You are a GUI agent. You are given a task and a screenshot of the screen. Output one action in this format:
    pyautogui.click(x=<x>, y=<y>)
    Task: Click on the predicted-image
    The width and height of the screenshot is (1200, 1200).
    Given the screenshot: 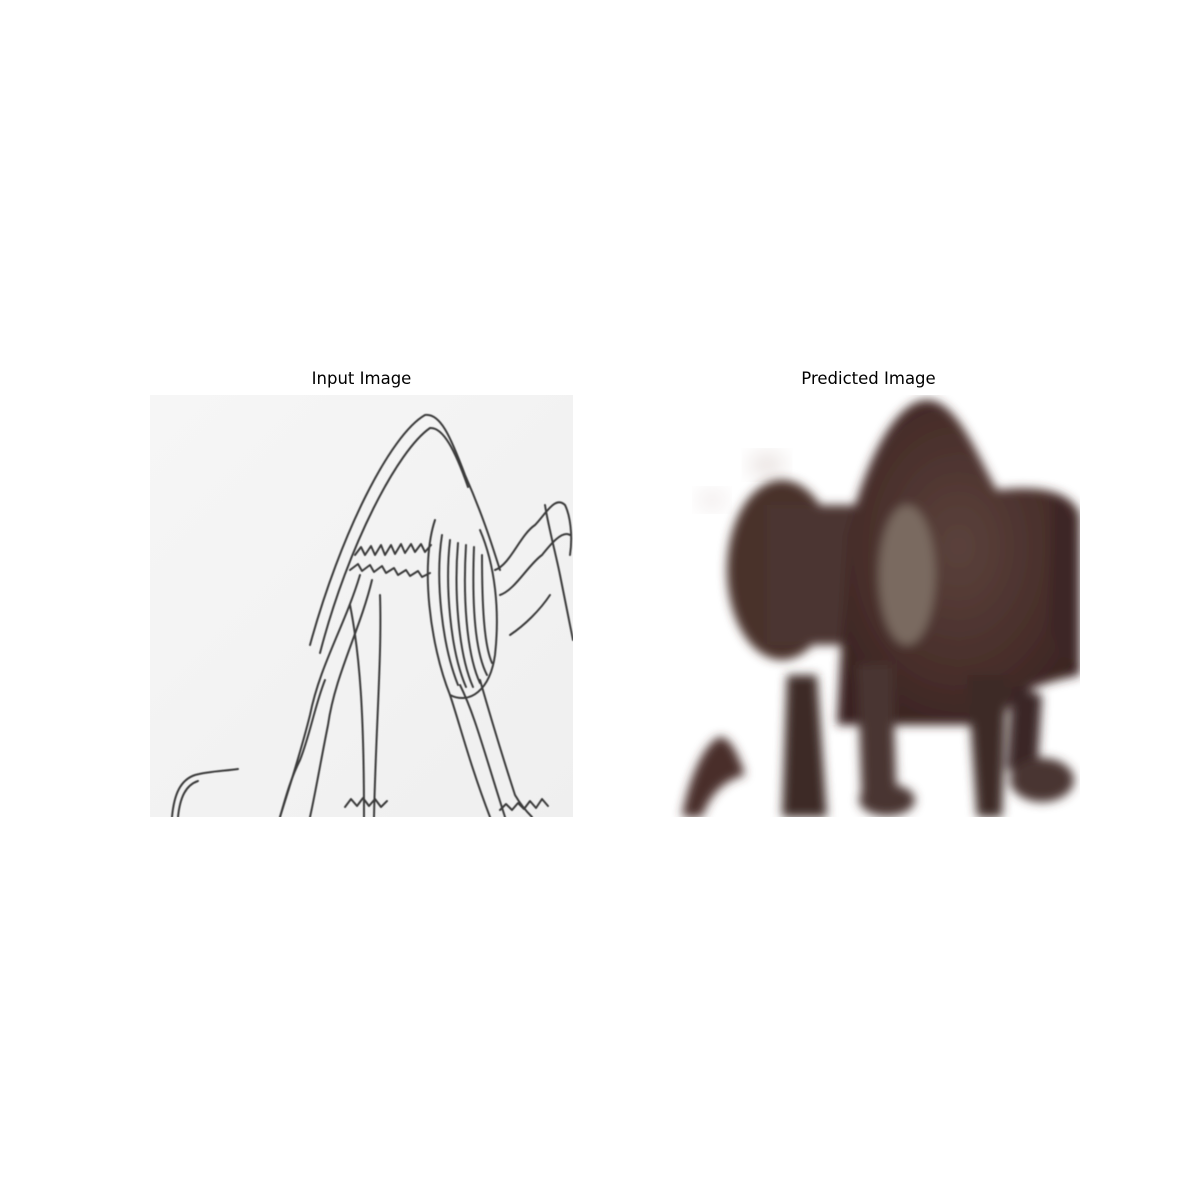 What is the action you would take?
    pyautogui.click(x=868, y=606)
    